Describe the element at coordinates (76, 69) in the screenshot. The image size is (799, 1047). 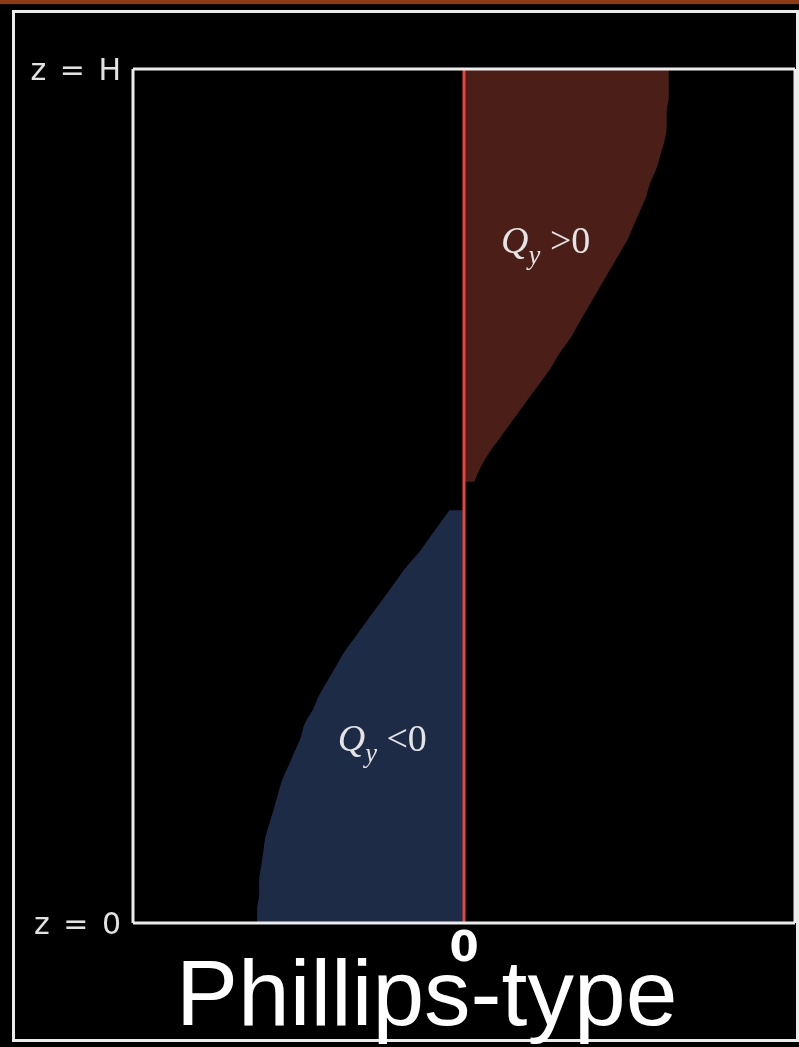
I see `y-tick-label: z = H` at that location.